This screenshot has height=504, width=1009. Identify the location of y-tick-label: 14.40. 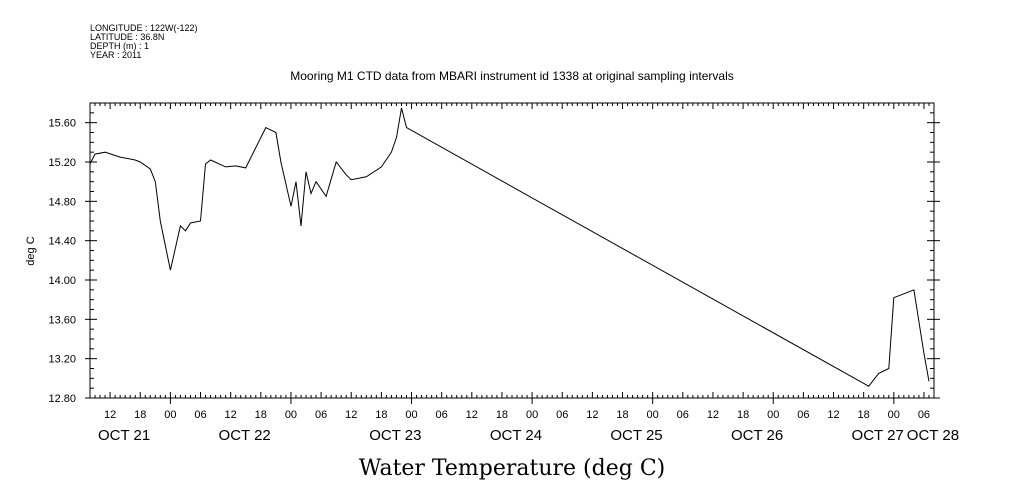
(62, 242).